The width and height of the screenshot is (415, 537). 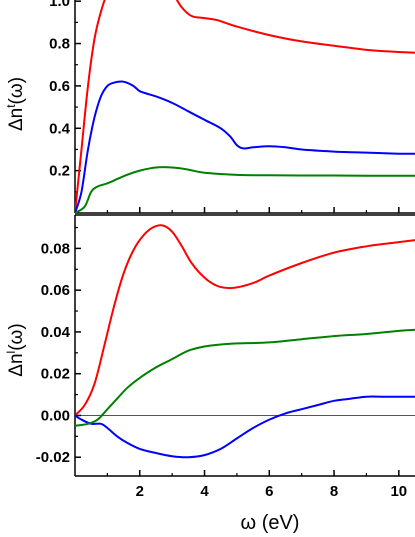 What do you see at coordinates (55, 248) in the screenshot?
I see `bottom-y-tick-label: 0.08` at bounding box center [55, 248].